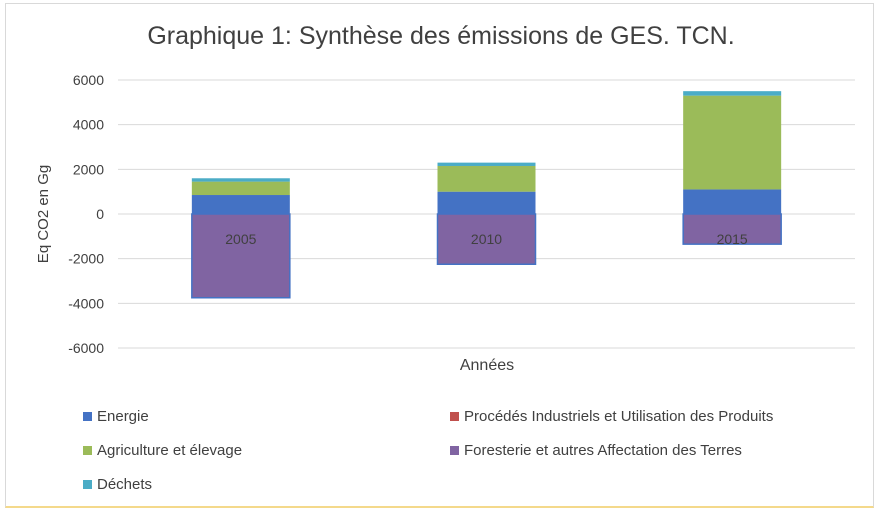 The width and height of the screenshot is (882, 515). I want to click on y-tick-label: -4000, so click(86, 303).